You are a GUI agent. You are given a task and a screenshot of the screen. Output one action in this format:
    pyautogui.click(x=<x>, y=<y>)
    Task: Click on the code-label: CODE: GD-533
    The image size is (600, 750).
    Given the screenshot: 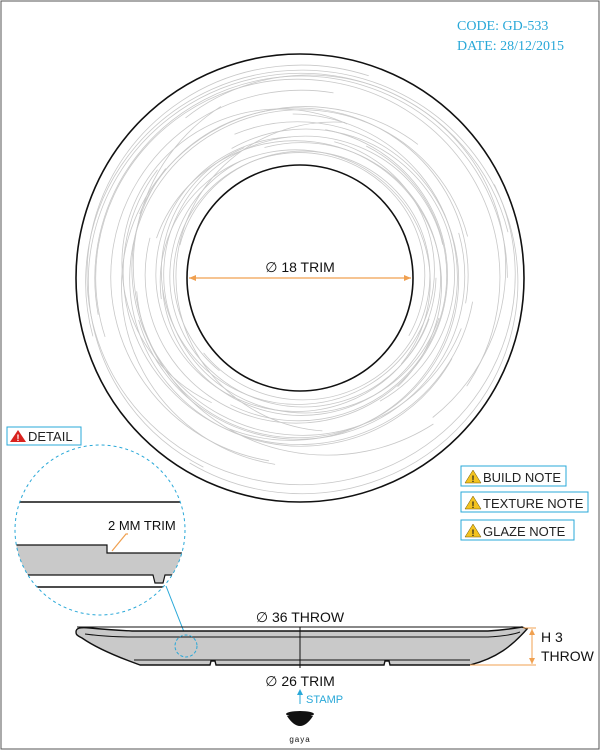 What is the action you would take?
    pyautogui.click(x=502, y=26)
    